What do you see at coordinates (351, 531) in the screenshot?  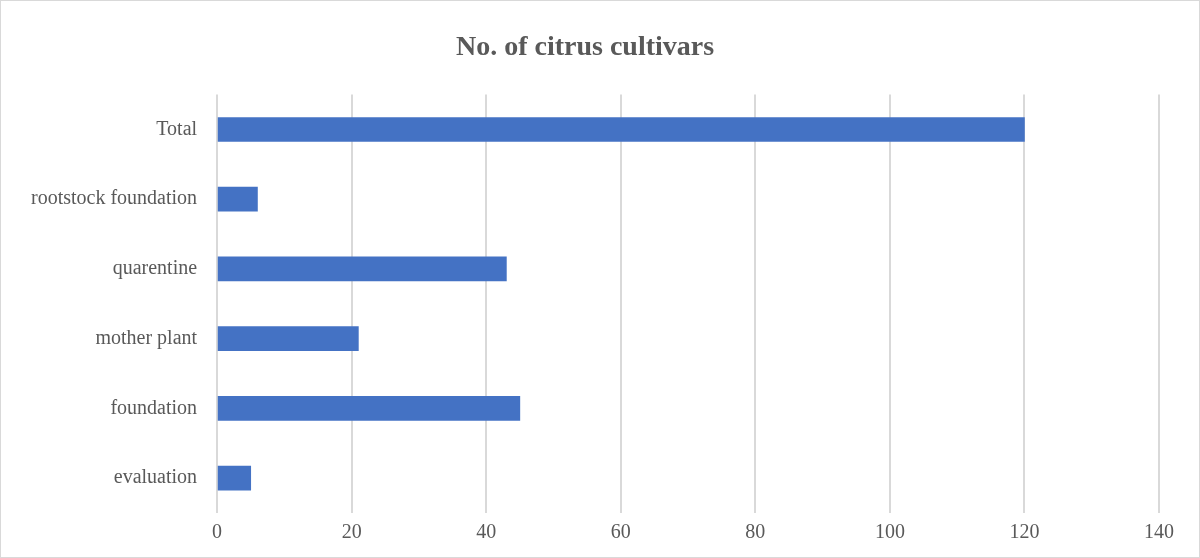 I see `x-tick-label: 20` at bounding box center [351, 531].